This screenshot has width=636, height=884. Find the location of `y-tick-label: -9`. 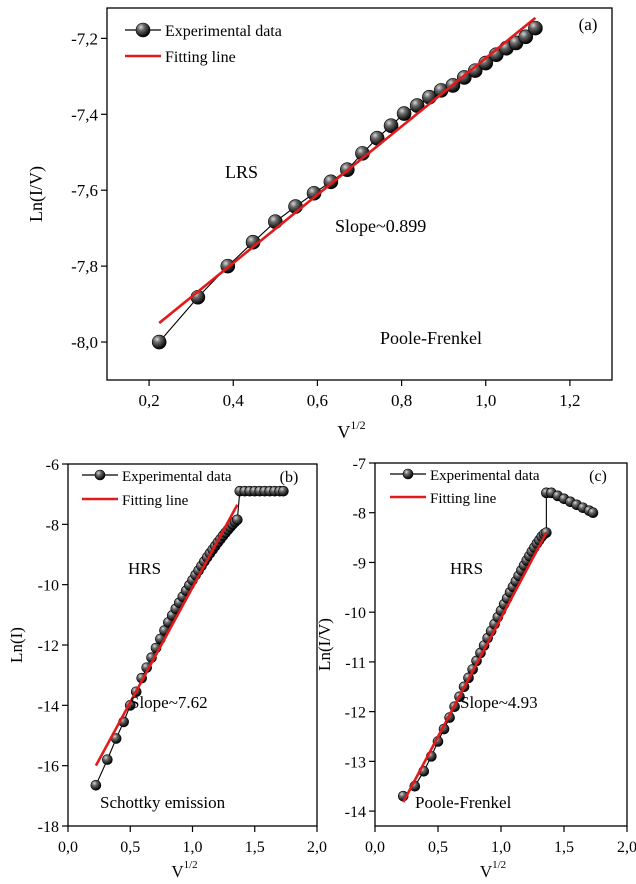

y-tick-label: -9 is located at coordinates (359, 563).